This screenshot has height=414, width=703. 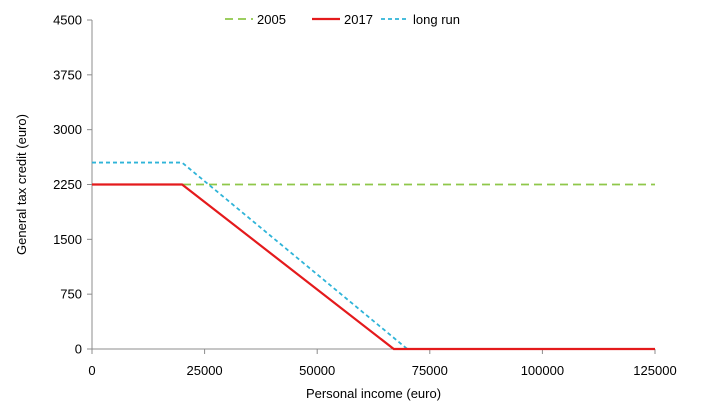 What do you see at coordinates (71, 294) in the screenshot?
I see `y-tick-label: 750` at bounding box center [71, 294].